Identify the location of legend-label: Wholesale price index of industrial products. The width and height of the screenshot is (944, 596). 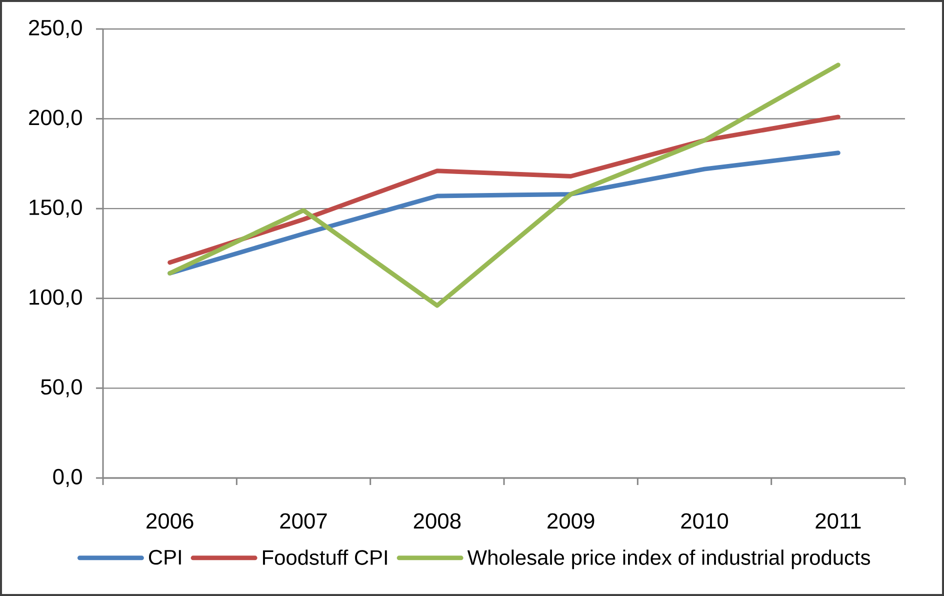
(668, 560).